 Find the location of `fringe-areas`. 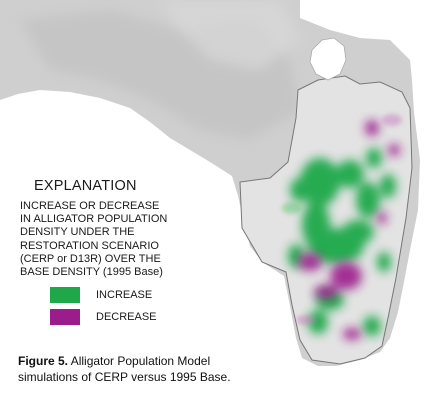

fringe-areas is located at coordinates (342, 219).